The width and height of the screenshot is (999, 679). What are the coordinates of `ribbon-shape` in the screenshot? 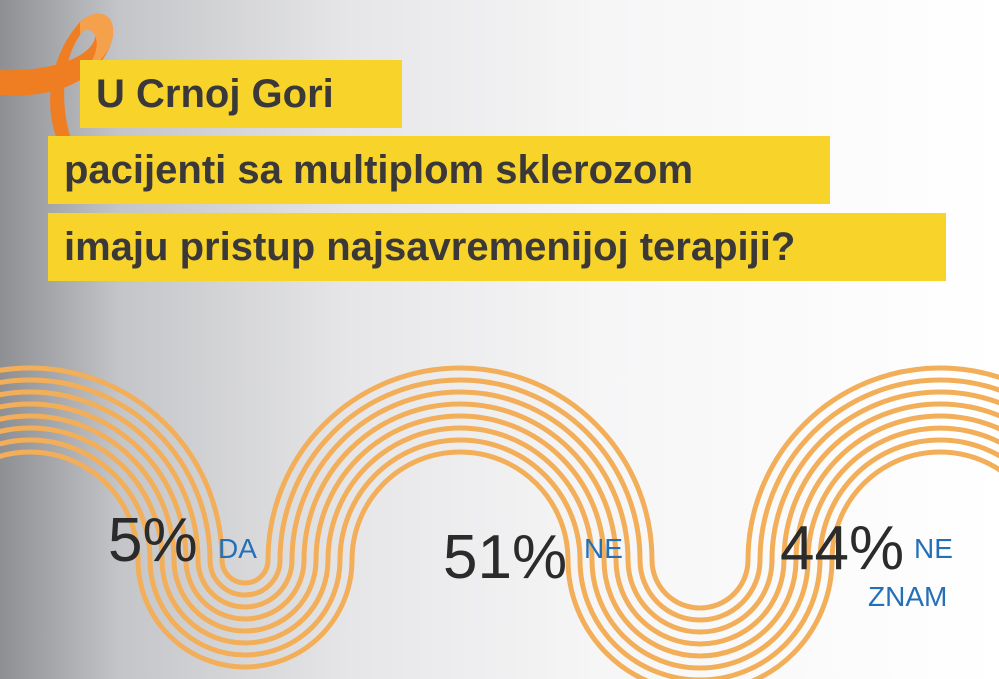 It's located at (57, 82).